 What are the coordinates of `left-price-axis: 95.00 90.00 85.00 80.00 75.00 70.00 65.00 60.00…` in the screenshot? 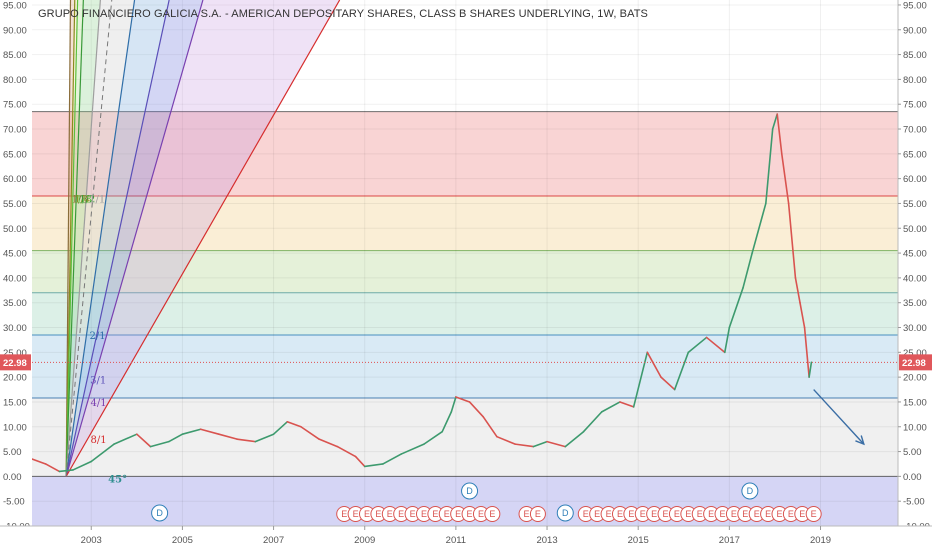 It's located at (16, 275).